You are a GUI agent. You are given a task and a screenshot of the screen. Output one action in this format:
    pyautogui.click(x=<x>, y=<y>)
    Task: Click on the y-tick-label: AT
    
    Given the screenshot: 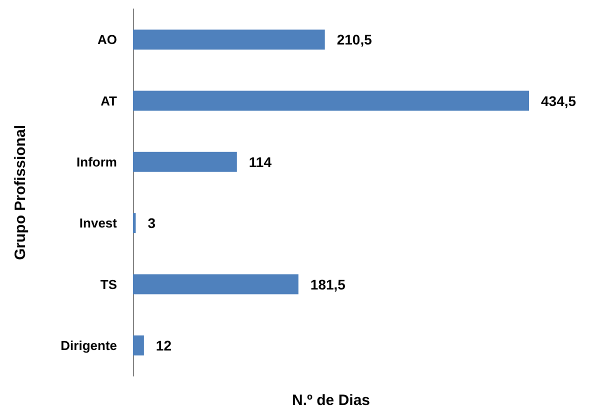 What is the action you would take?
    pyautogui.click(x=109, y=100)
    